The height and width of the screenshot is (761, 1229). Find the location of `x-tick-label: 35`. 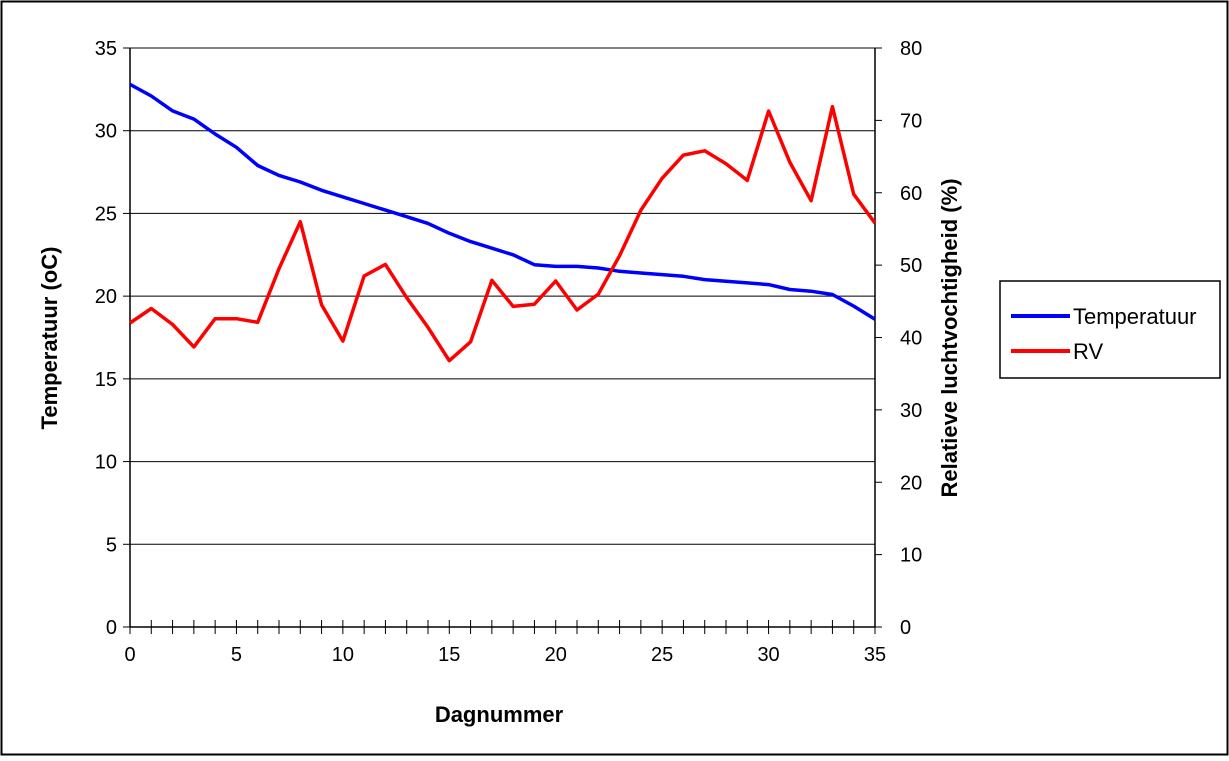

x-tick-label: 35 is located at coordinates (875, 655).